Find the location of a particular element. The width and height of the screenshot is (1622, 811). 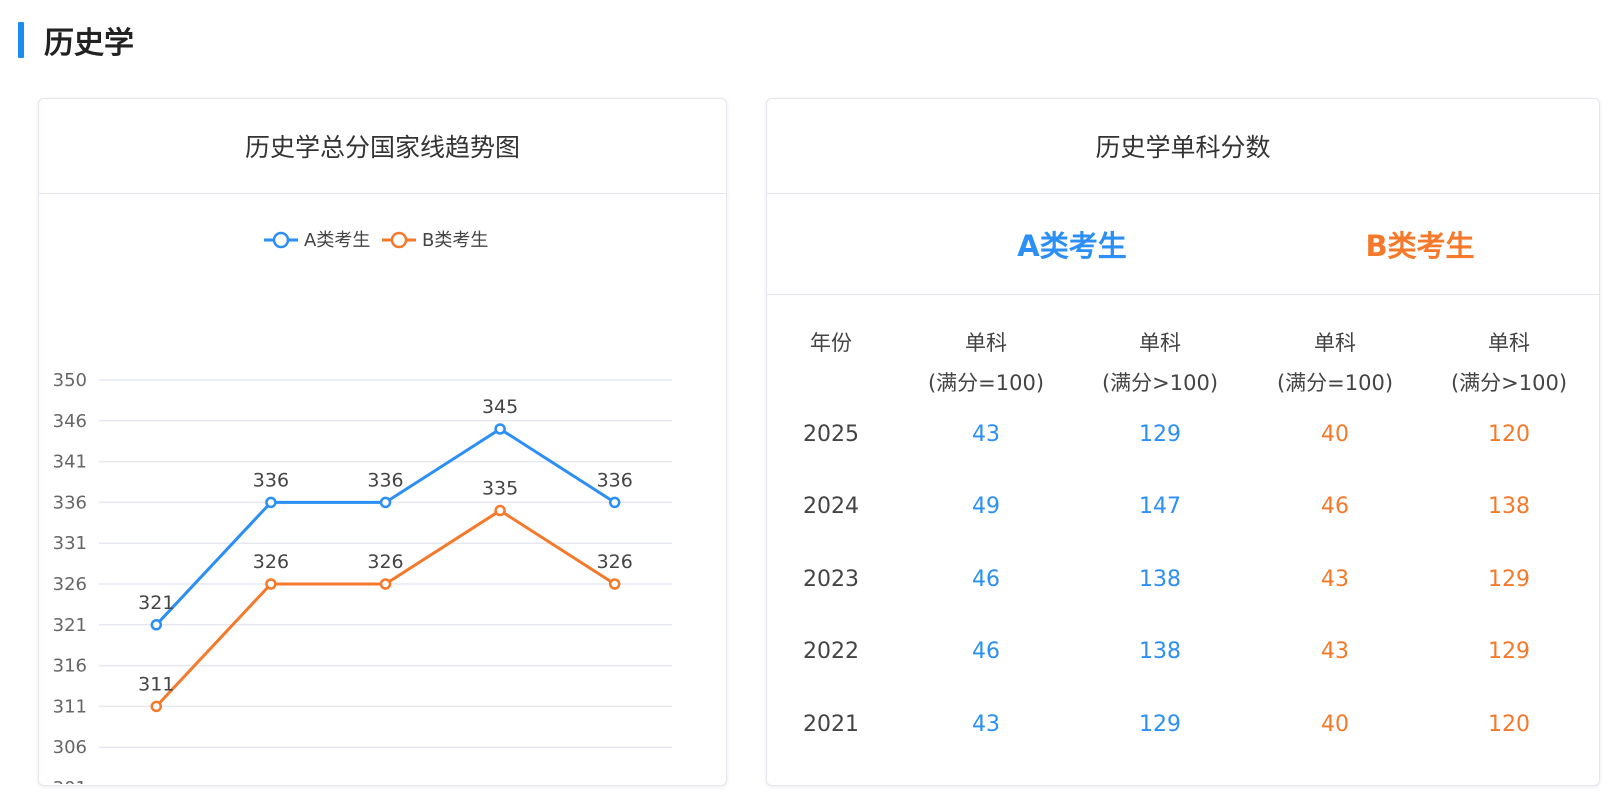

y-tick-label: 331 is located at coordinates (70, 543).